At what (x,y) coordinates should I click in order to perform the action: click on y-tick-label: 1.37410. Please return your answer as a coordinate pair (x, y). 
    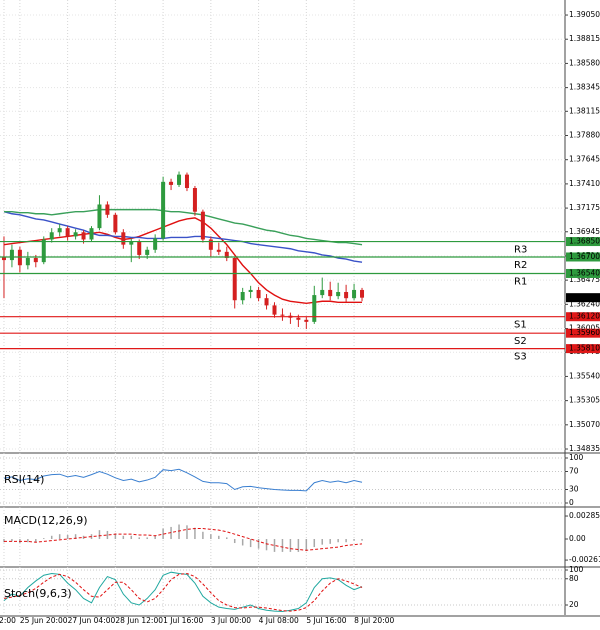
    Looking at the image, I should click on (584, 183).